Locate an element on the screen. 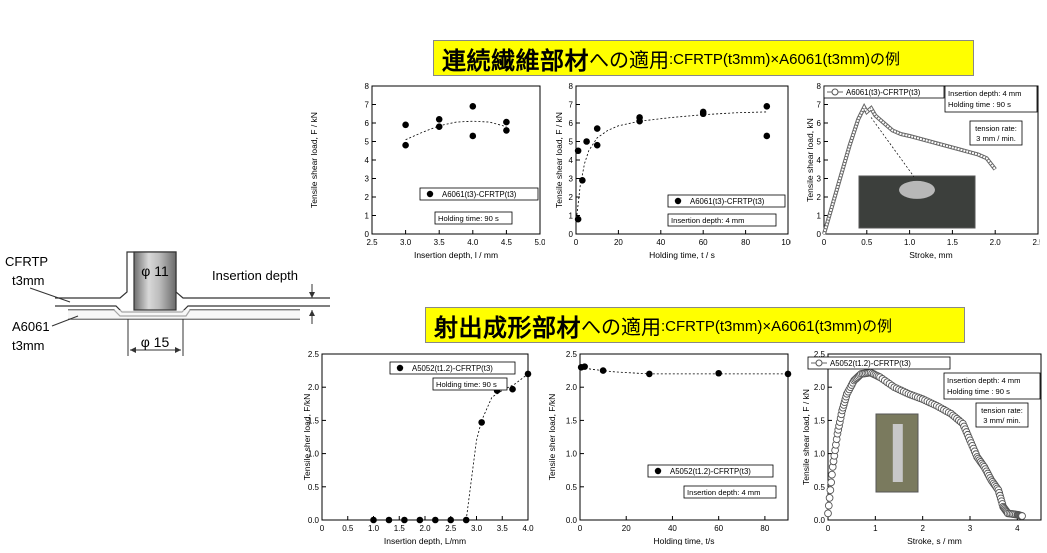 The height and width of the screenshot is (553, 1047). y-axis-label: Tensile shear load, F / kN is located at coordinates (314, 160).